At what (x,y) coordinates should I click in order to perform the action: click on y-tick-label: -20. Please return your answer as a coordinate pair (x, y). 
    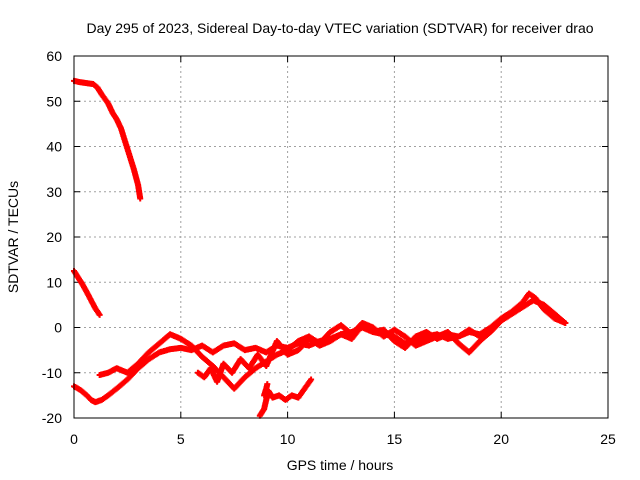
    Looking at the image, I should click on (52, 418).